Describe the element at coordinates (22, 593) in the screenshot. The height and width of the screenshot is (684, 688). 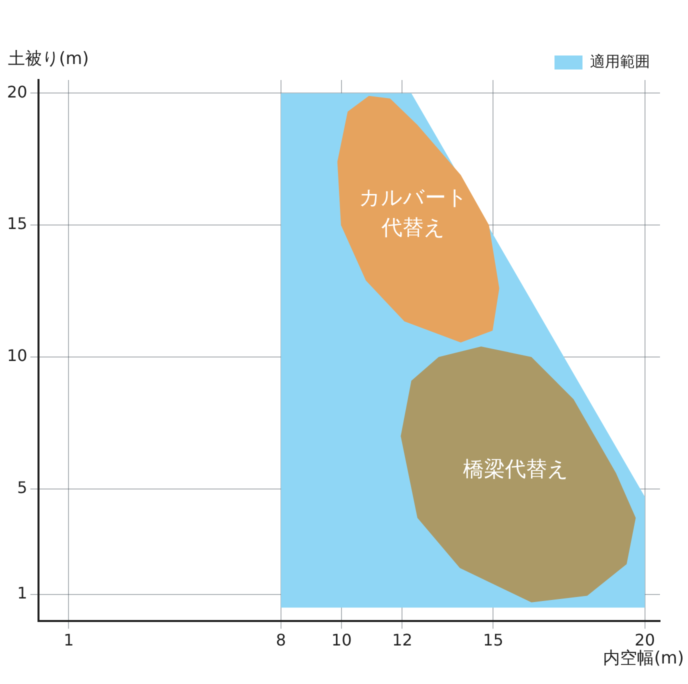
I see `y-tick-label: 1` at that location.